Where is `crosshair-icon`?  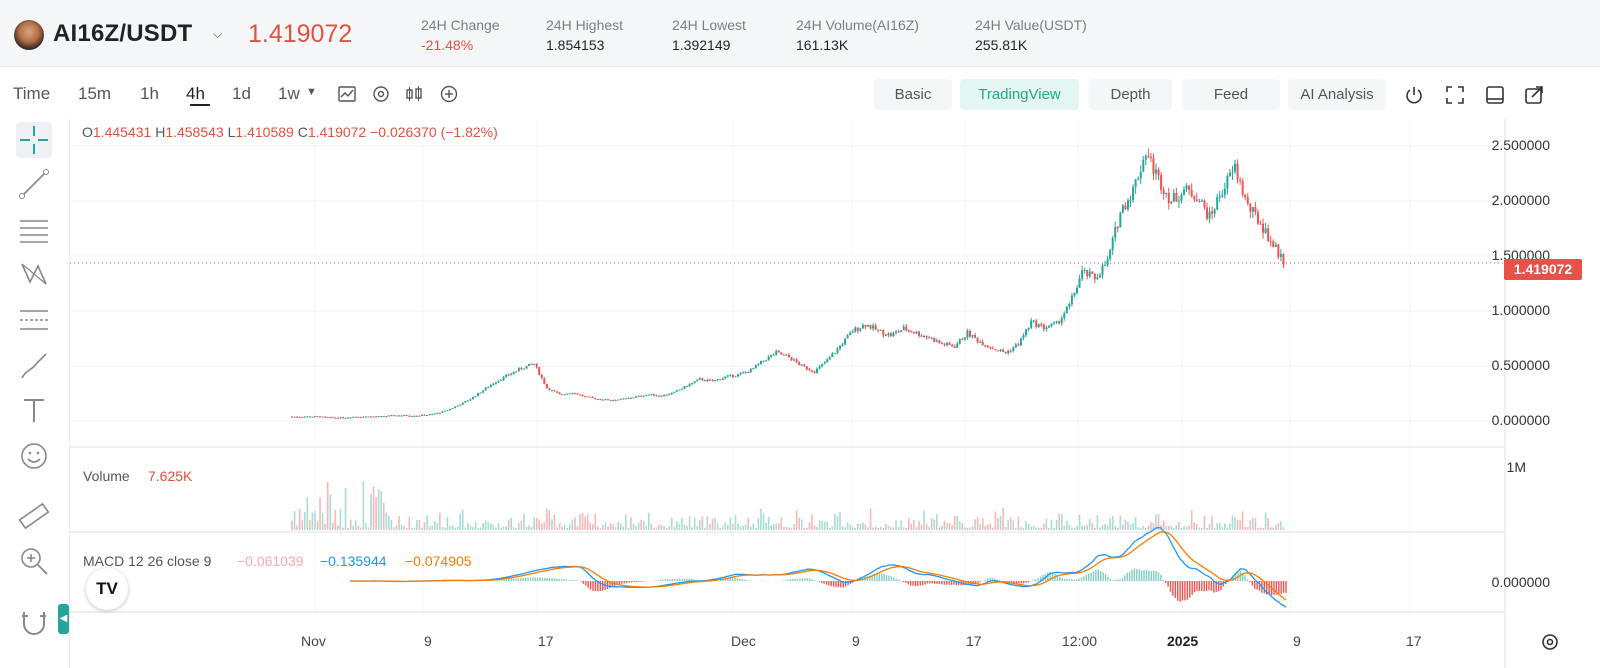 crosshair-icon is located at coordinates (34, 140).